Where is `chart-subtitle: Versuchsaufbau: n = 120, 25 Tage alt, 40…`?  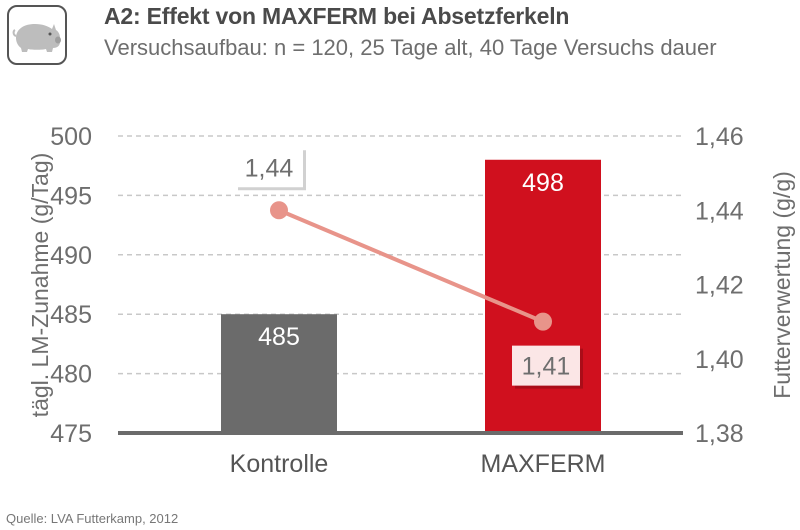 chart-subtitle: Versuchsaufbau: n = 120, 25 Tage alt, 40… is located at coordinates (410, 47).